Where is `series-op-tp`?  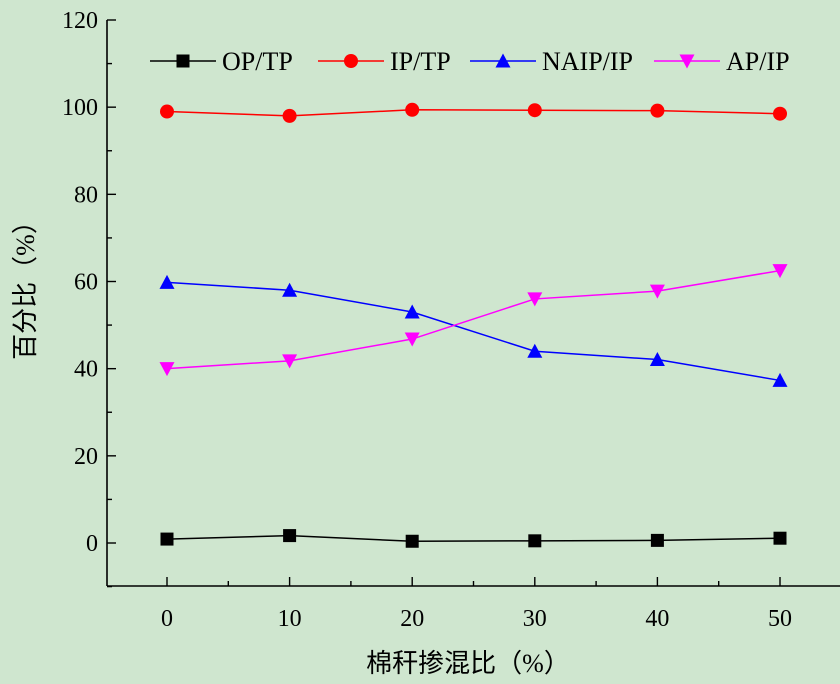
series-op-tp is located at coordinates (473, 538).